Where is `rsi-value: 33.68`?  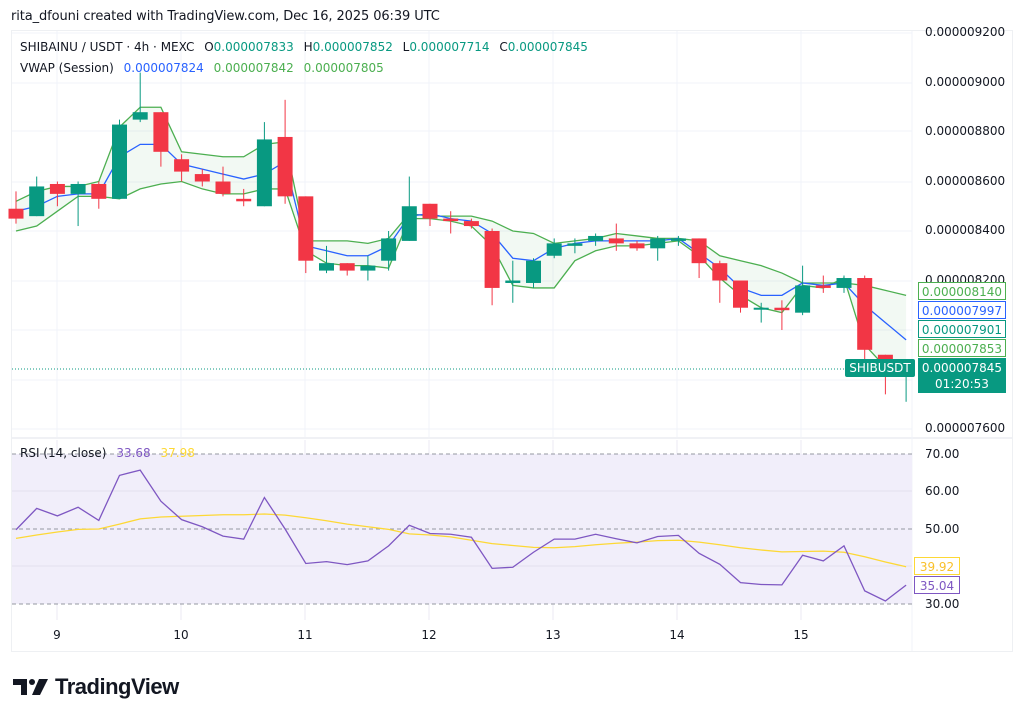
rsi-value: 33.68 is located at coordinates (133, 453).